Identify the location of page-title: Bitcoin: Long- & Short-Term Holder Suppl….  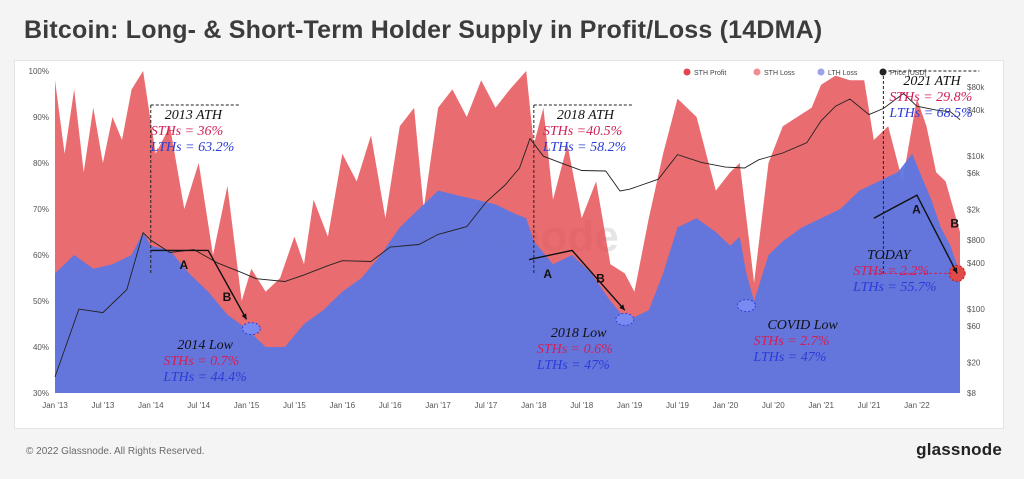
(423, 30).